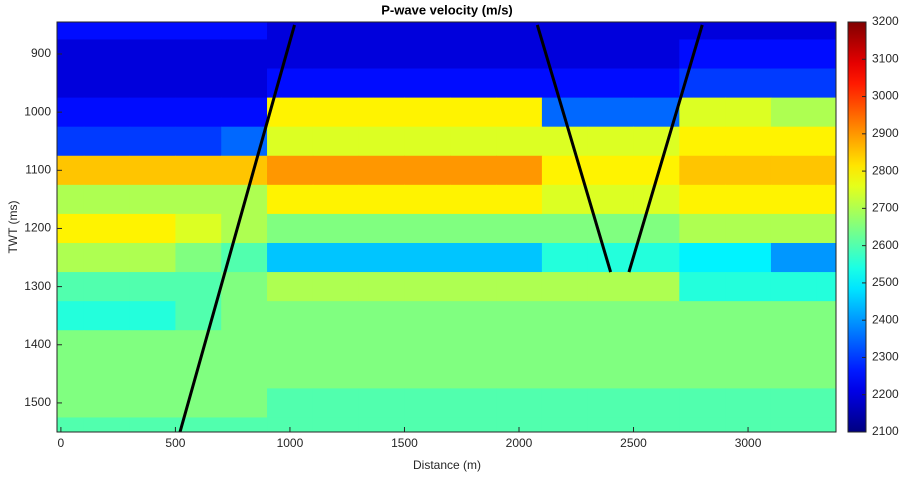  I want to click on y-axis-label: TWT (ms), so click(13, 226).